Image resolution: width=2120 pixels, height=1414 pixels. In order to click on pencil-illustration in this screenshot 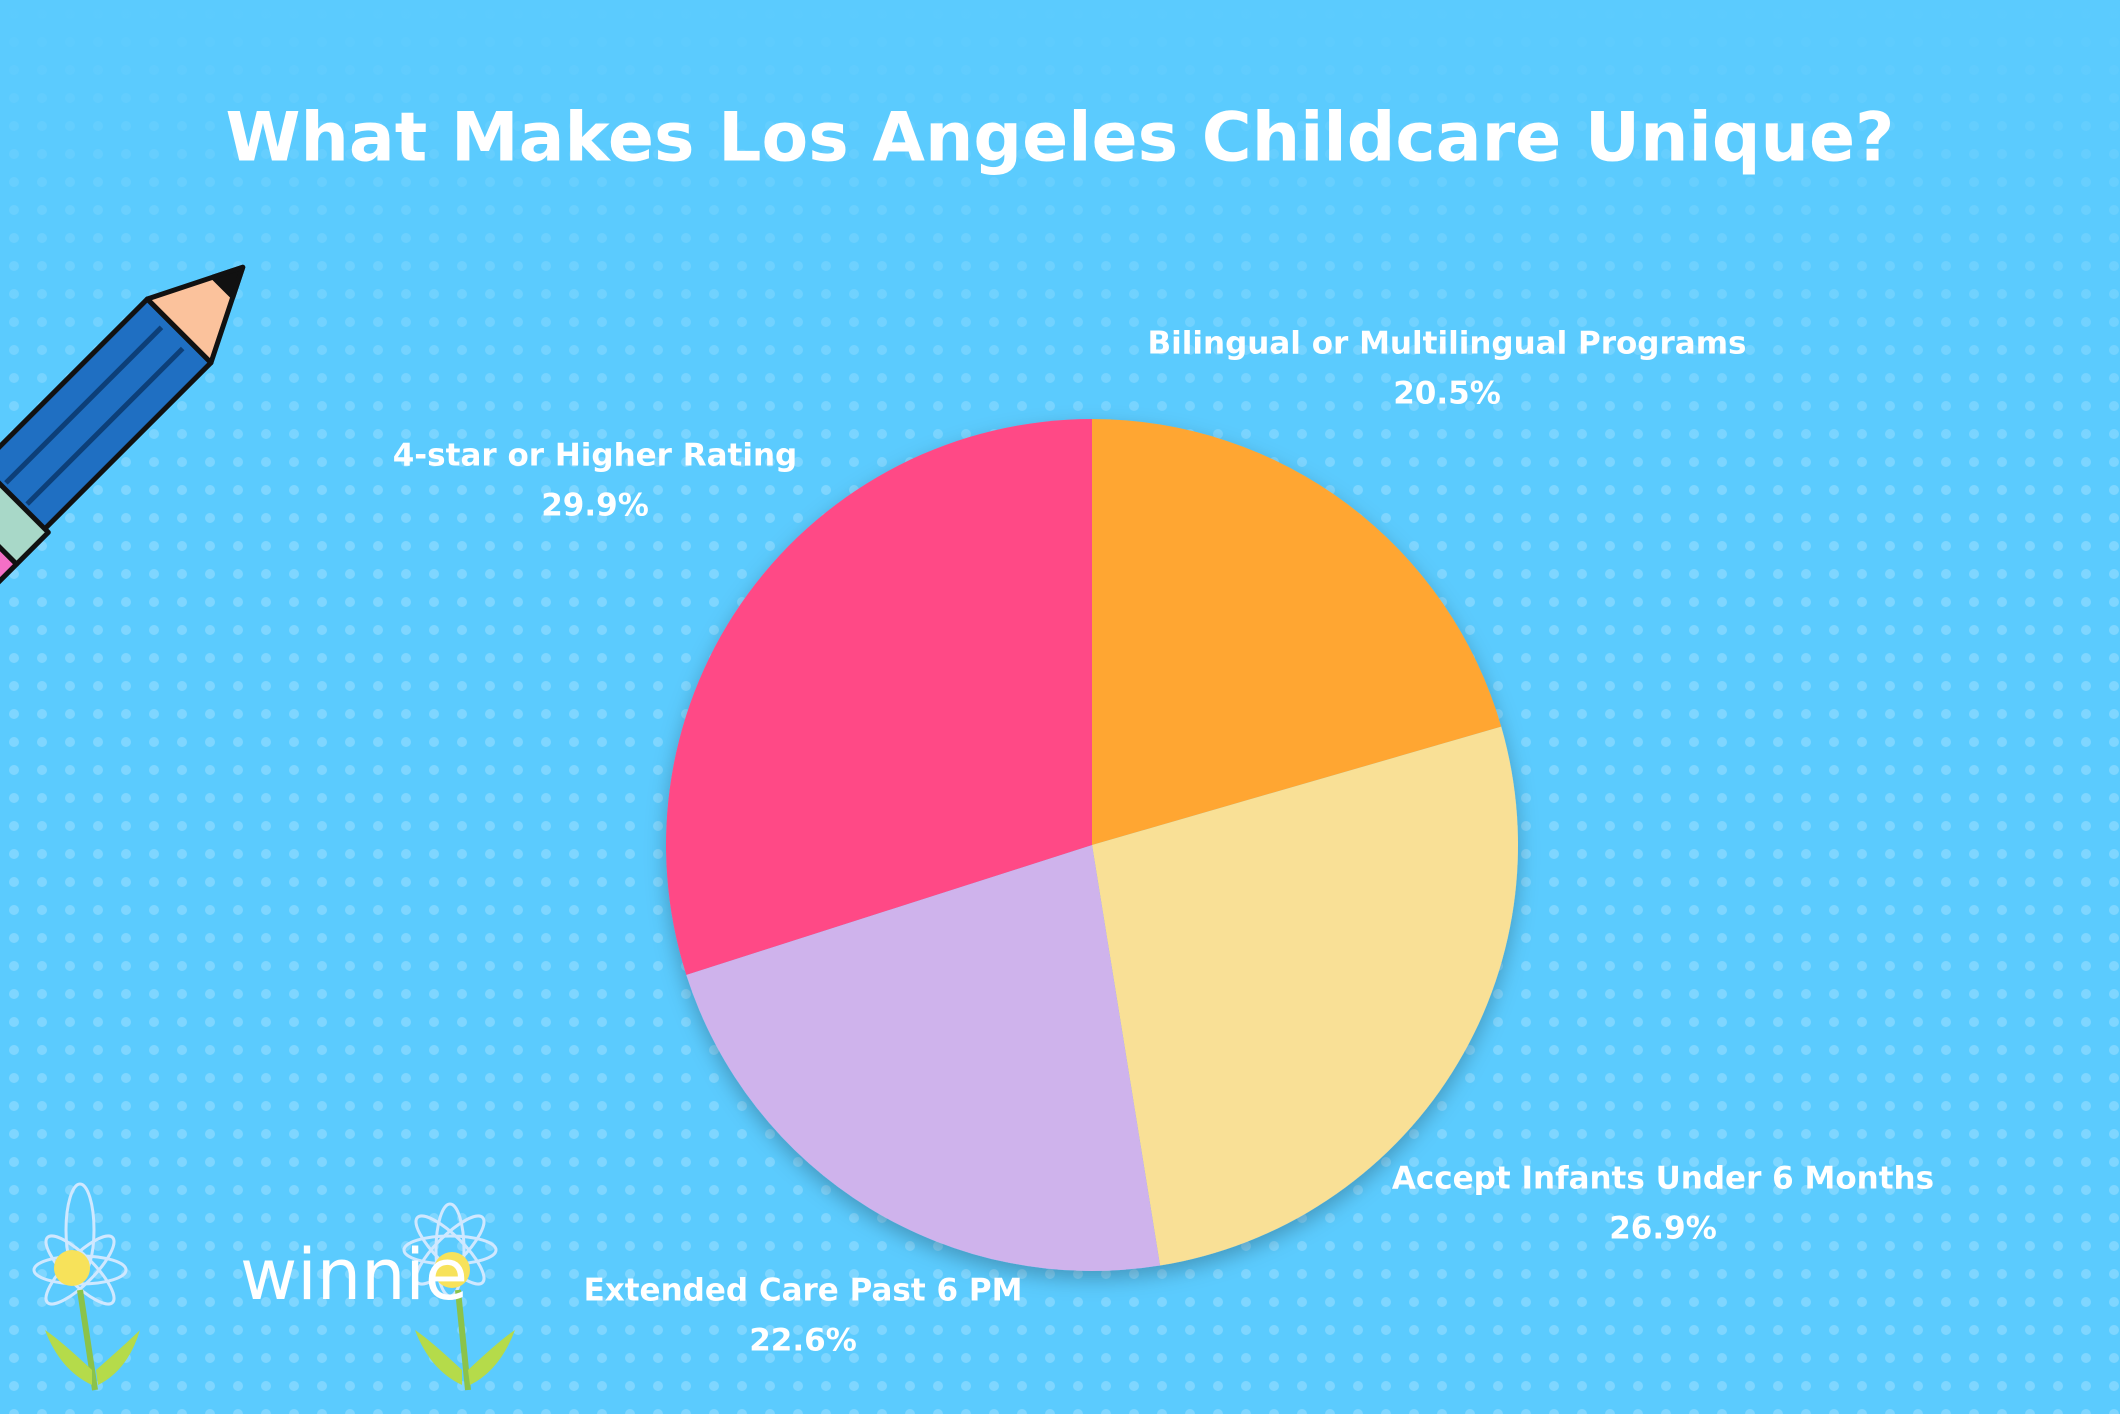, I will do `click(123, 429)`.